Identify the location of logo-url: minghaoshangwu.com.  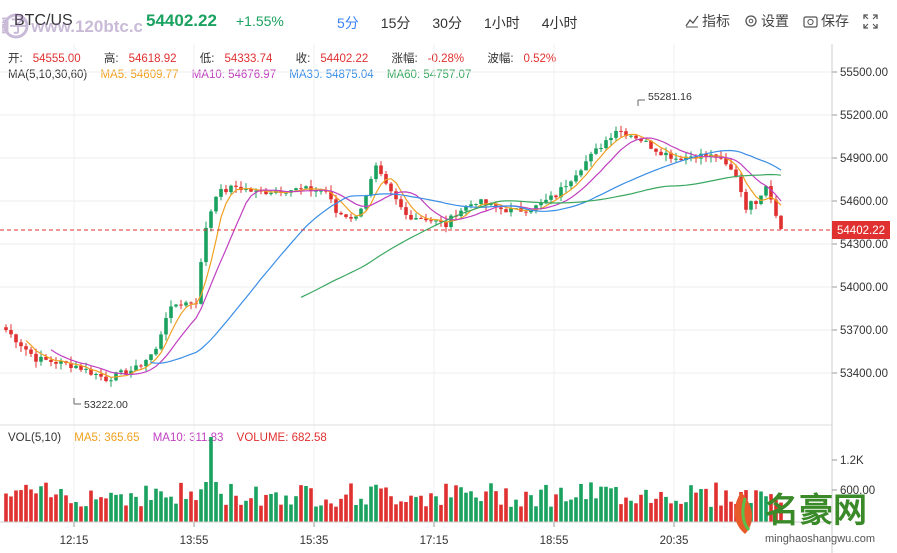
(820, 539).